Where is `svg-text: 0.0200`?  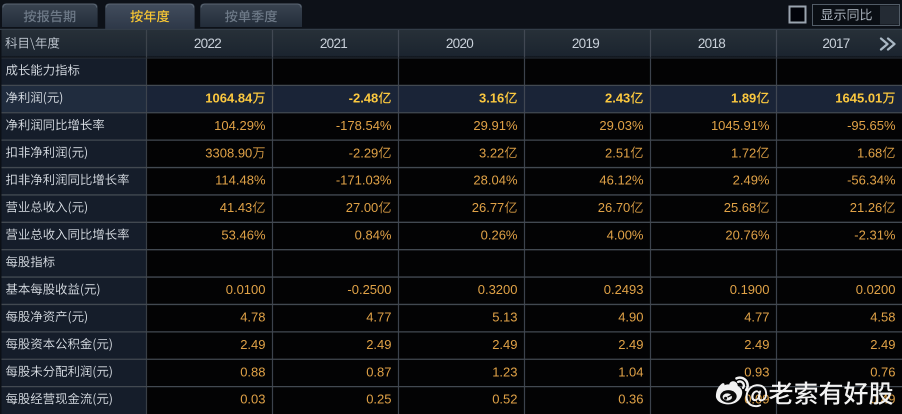 svg-text: 0.0200 is located at coordinates (876, 289).